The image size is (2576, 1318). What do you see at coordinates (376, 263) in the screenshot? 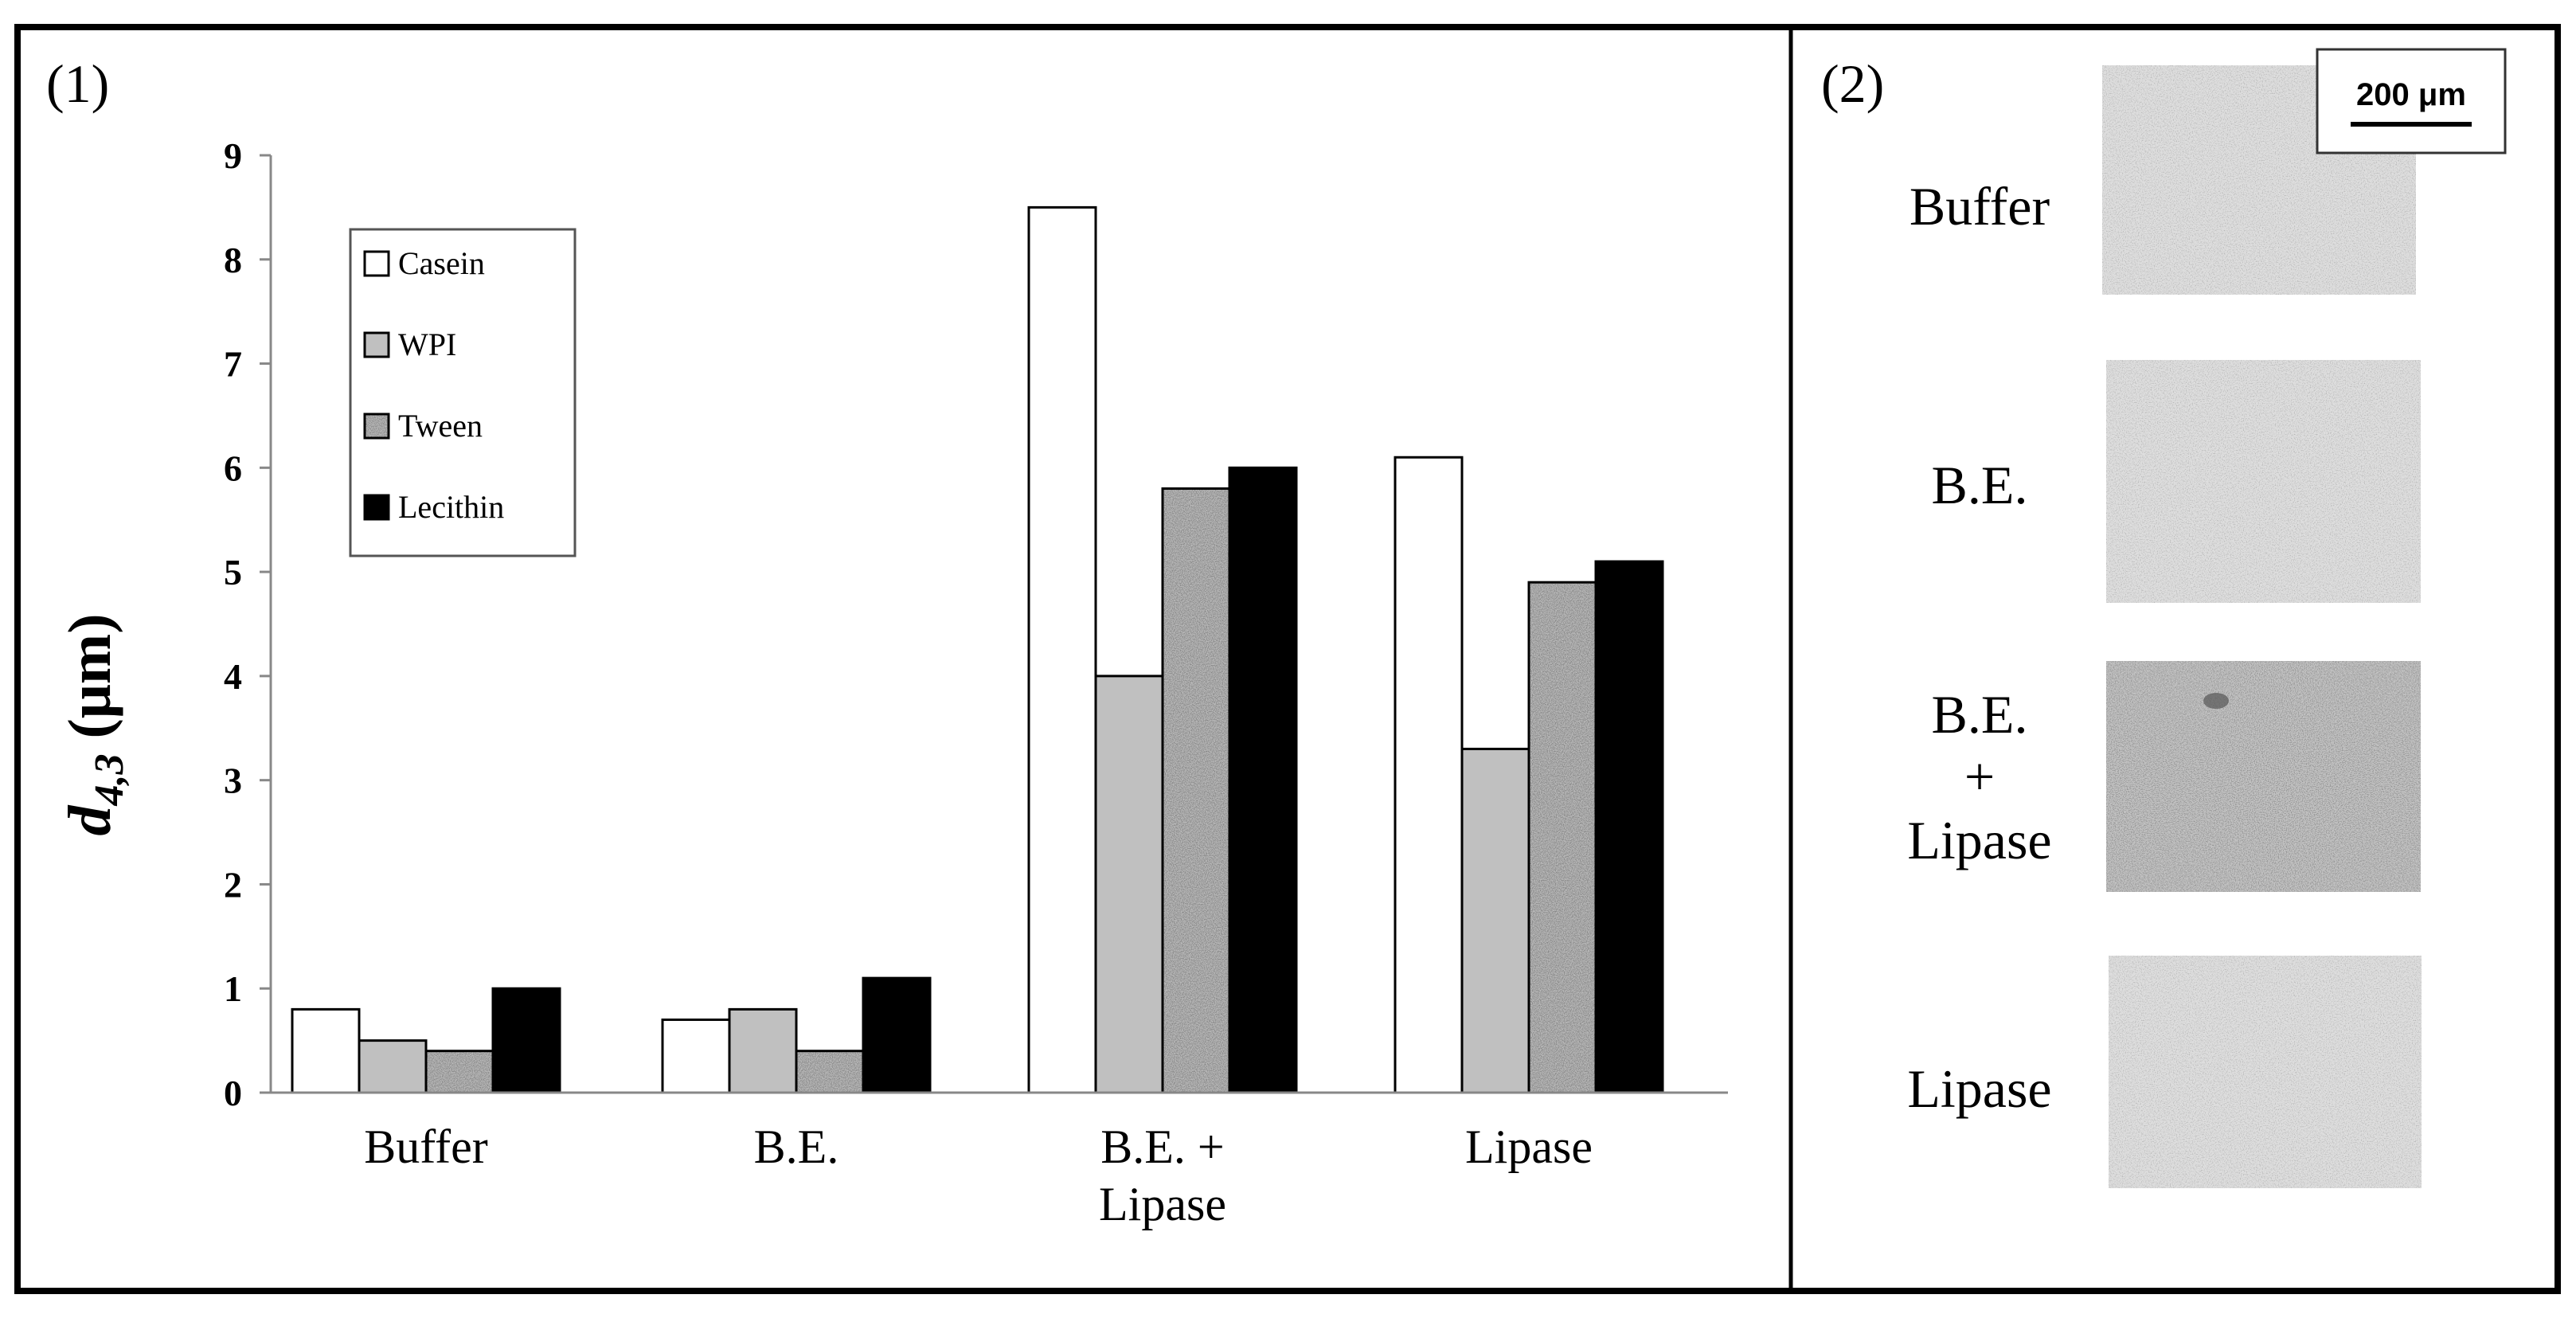
I see `legend-swatch-casein` at bounding box center [376, 263].